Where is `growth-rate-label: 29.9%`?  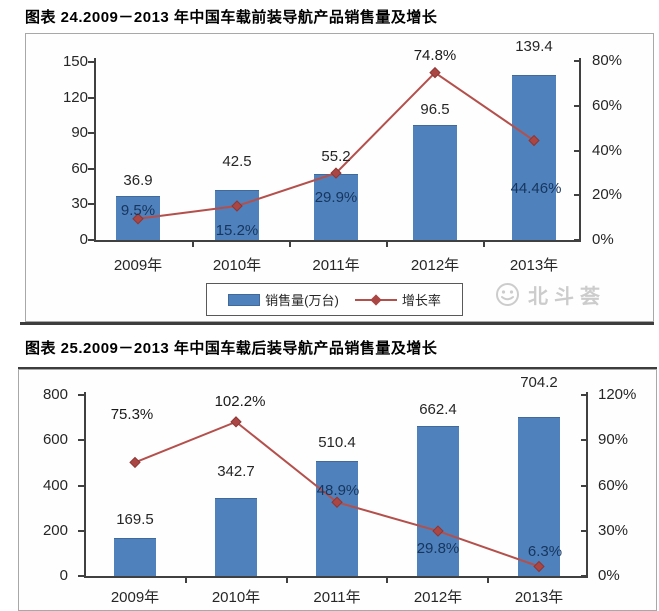
growth-rate-label: 29.9% is located at coordinates (336, 197).